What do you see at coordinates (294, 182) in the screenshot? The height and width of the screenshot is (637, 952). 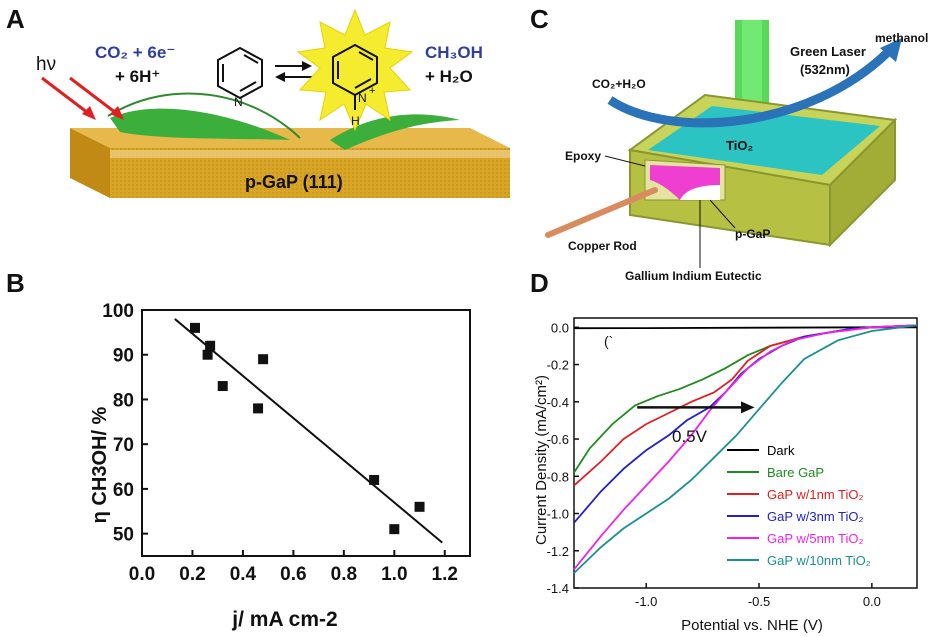 I see `substrate-label: p-GaP (111)` at bounding box center [294, 182].